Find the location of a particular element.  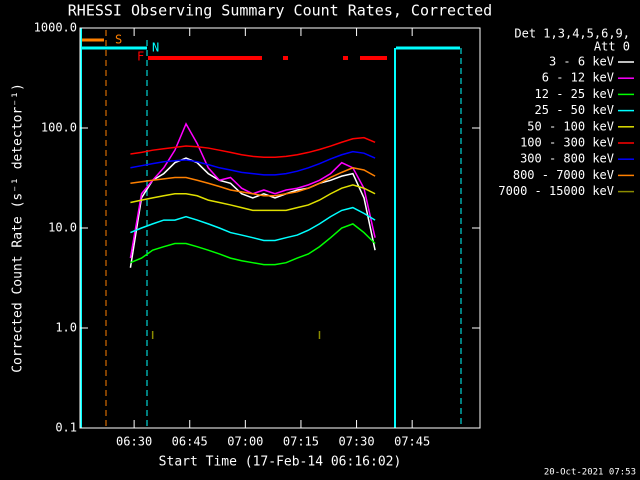

annotation: S is located at coordinates (118, 40).